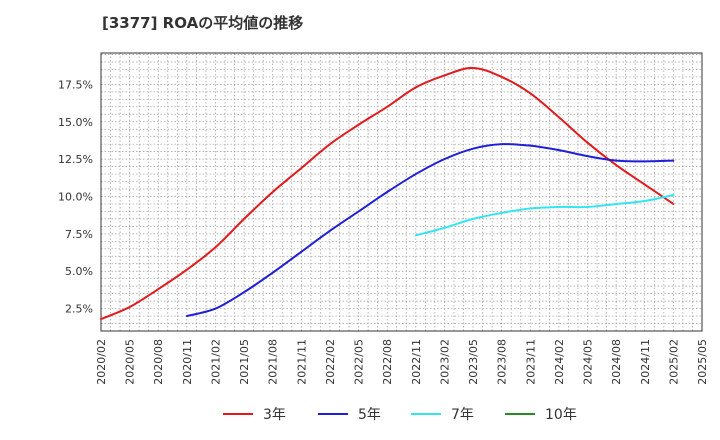  What do you see at coordinates (187, 362) in the screenshot?
I see `x-tick-label: 2020/11` at bounding box center [187, 362].